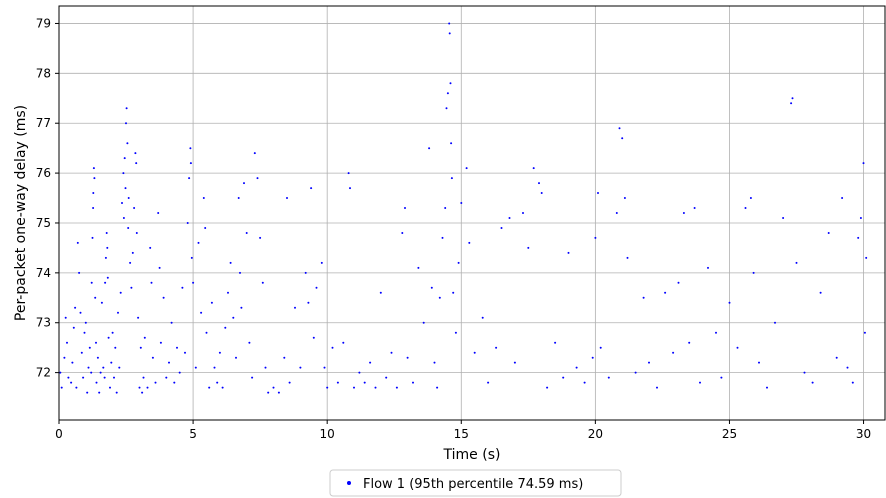  I want to click on x-tick-label: 5, so click(193, 434).